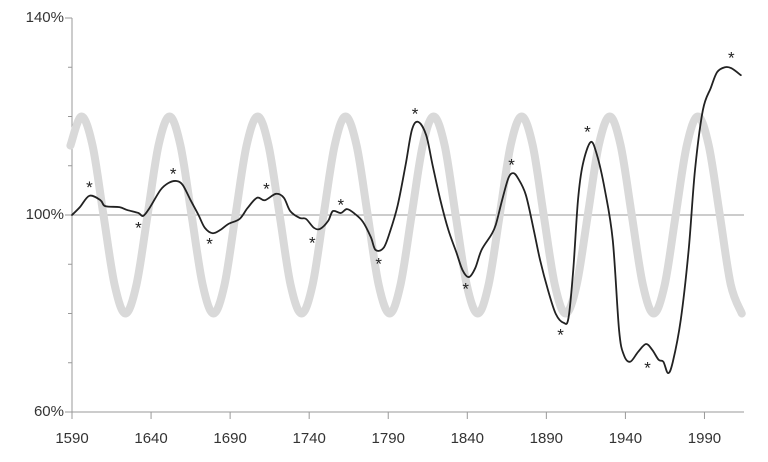 This screenshot has height=462, width=768. What do you see at coordinates (49, 411) in the screenshot?
I see `y-tick-label: 60%` at bounding box center [49, 411].